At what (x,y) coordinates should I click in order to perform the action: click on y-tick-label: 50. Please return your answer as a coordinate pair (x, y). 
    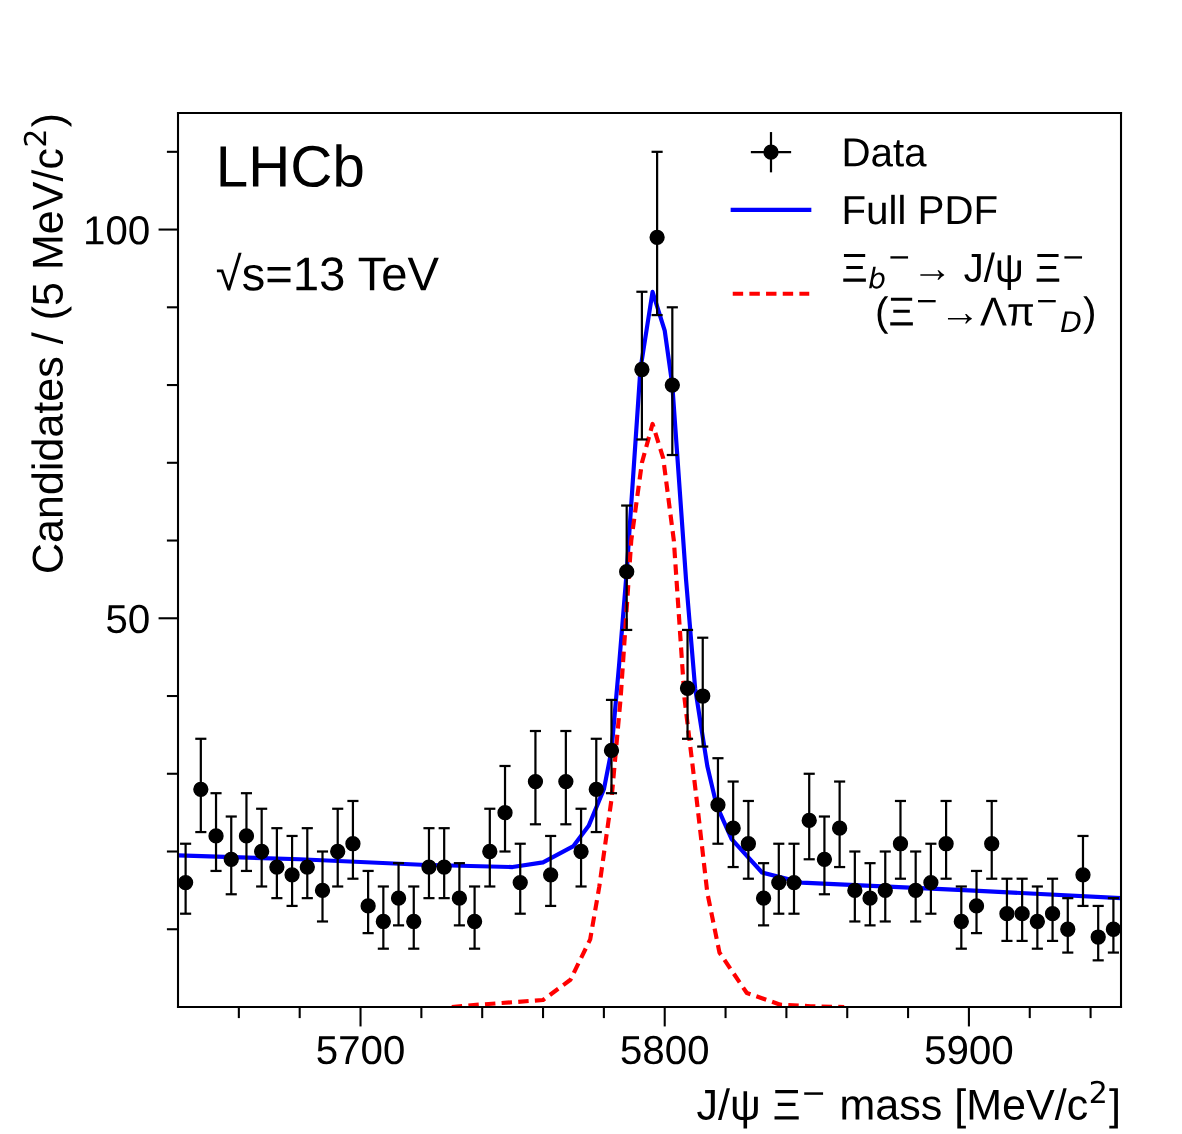
    Looking at the image, I should click on (128, 619).